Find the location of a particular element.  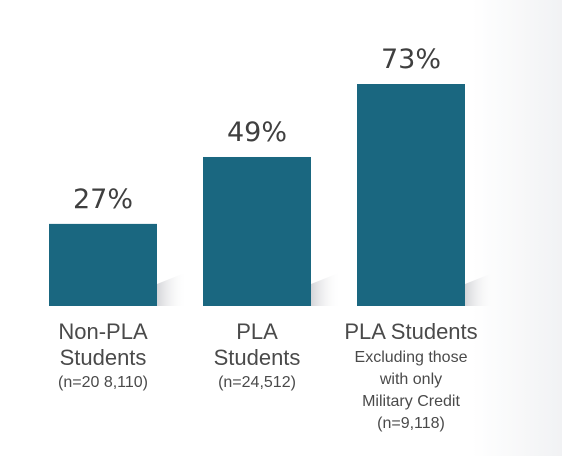

data-label: 73% is located at coordinates (411, 59).